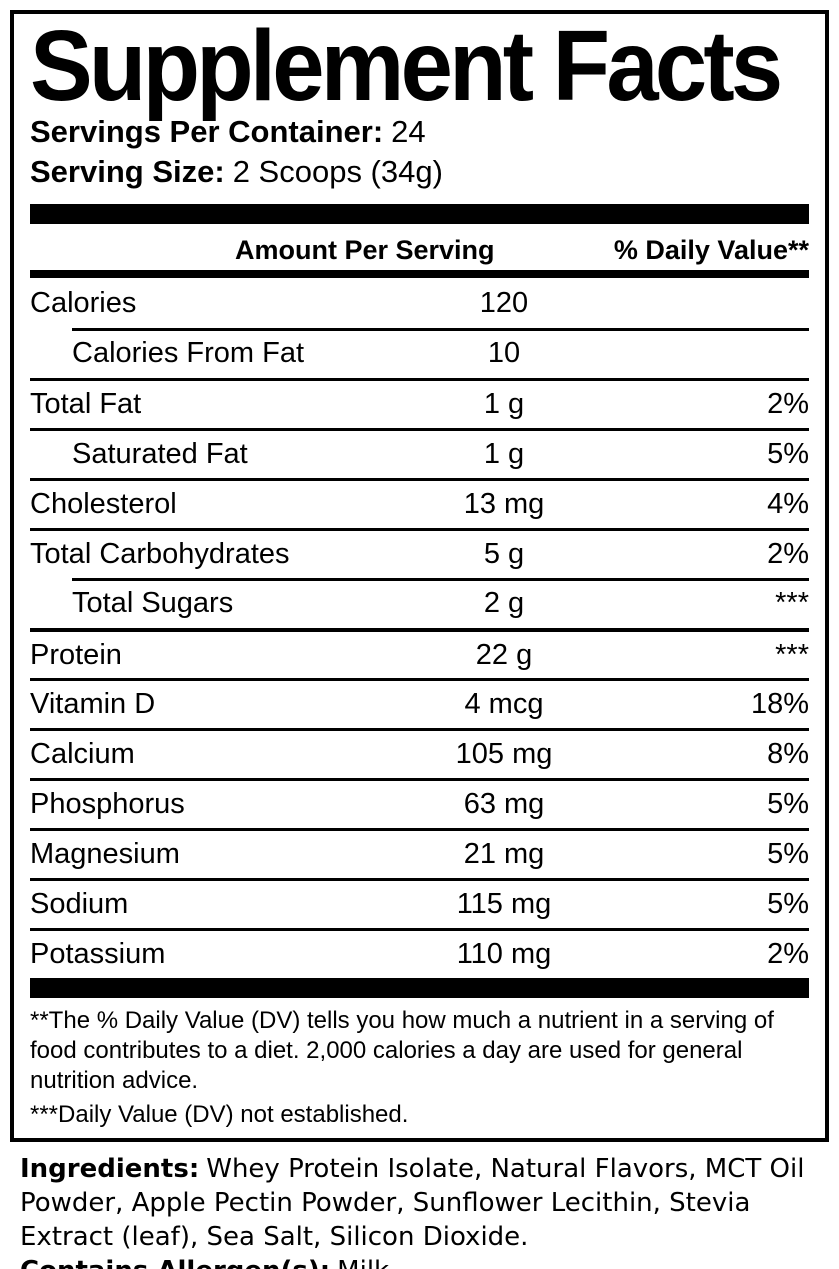  What do you see at coordinates (175, 1262) in the screenshot?
I see `allergen-label: Contains Allergen(s):` at bounding box center [175, 1262].